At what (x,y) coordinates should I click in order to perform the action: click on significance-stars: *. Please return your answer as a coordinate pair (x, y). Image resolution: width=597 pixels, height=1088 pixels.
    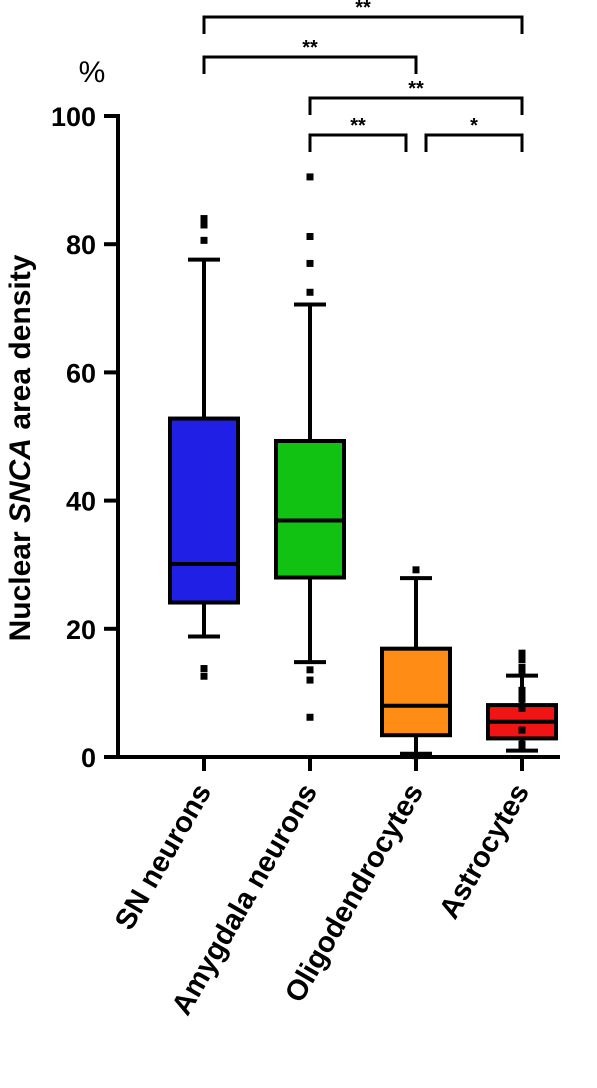
    Looking at the image, I should click on (474, 126).